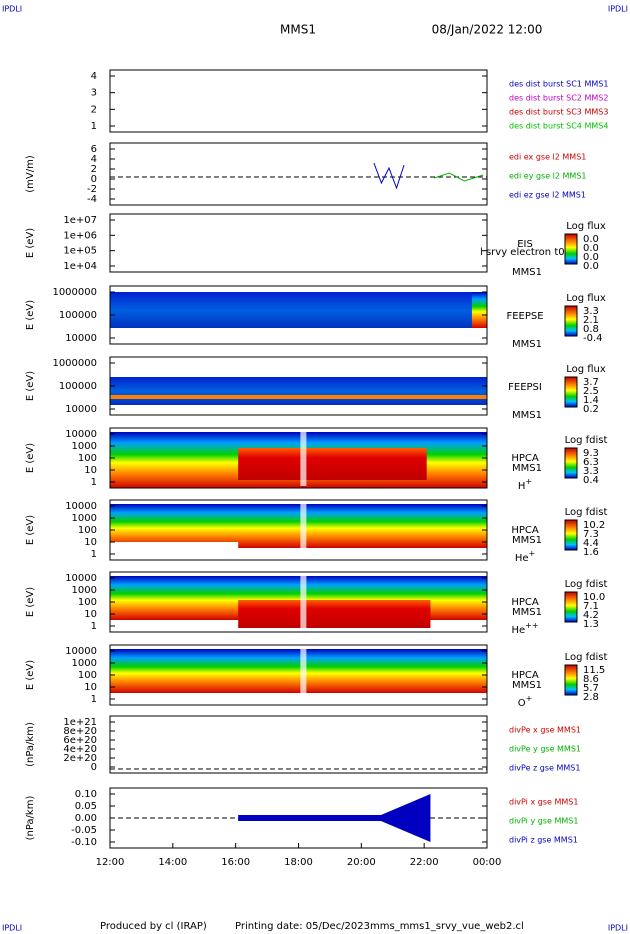 Image resolution: width=630 pixels, height=934 pixels. What do you see at coordinates (591, 311) in the screenshot?
I see `colorbar-label: 3.3` at bounding box center [591, 311].